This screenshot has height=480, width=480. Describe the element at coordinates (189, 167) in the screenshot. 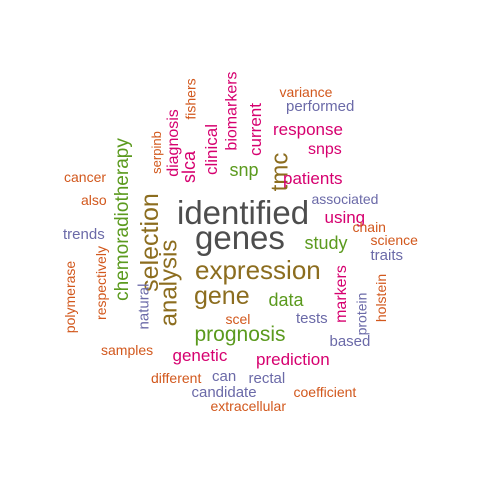

I see `word-slca: slca` at that location.